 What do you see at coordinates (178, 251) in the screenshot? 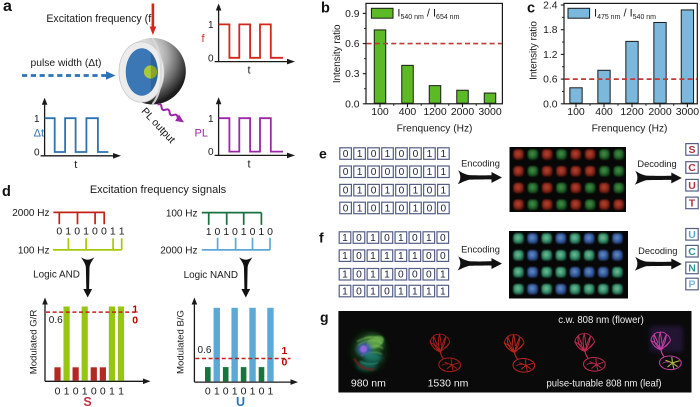
I see `svg-text: 2000 Hz` at bounding box center [178, 251].